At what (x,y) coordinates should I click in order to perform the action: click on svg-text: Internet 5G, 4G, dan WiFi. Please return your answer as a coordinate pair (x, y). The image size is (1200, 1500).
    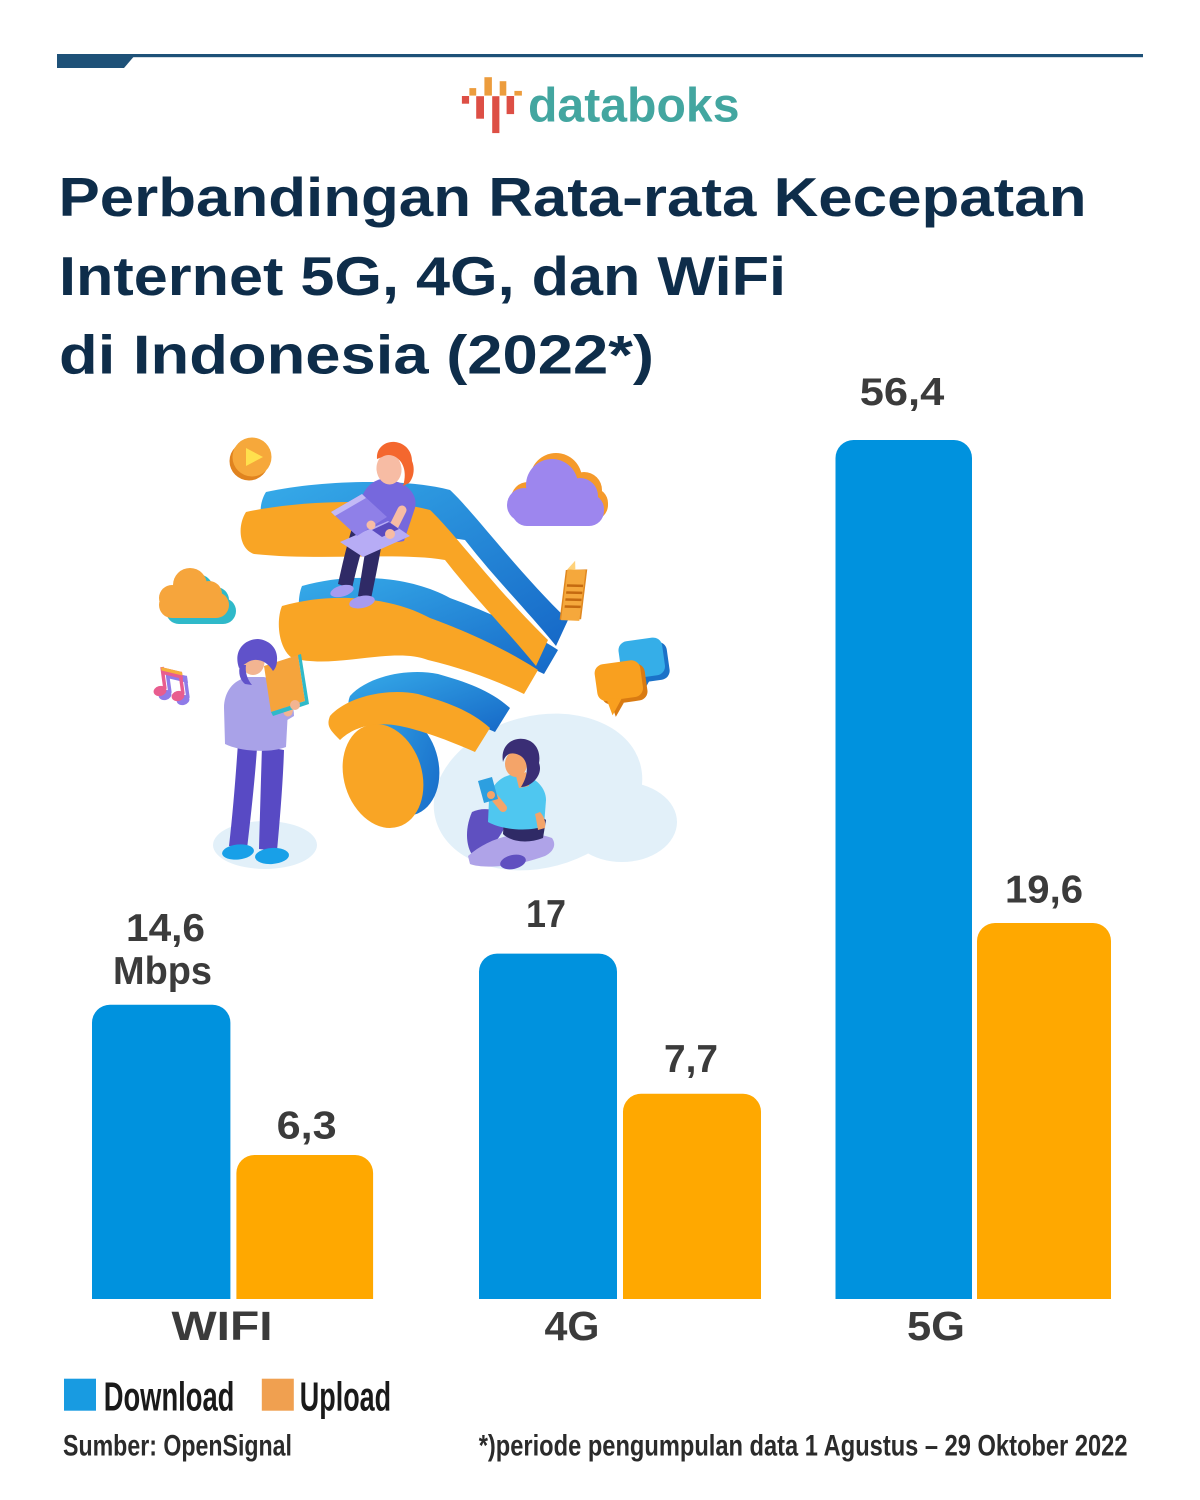
    Looking at the image, I should click on (422, 276).